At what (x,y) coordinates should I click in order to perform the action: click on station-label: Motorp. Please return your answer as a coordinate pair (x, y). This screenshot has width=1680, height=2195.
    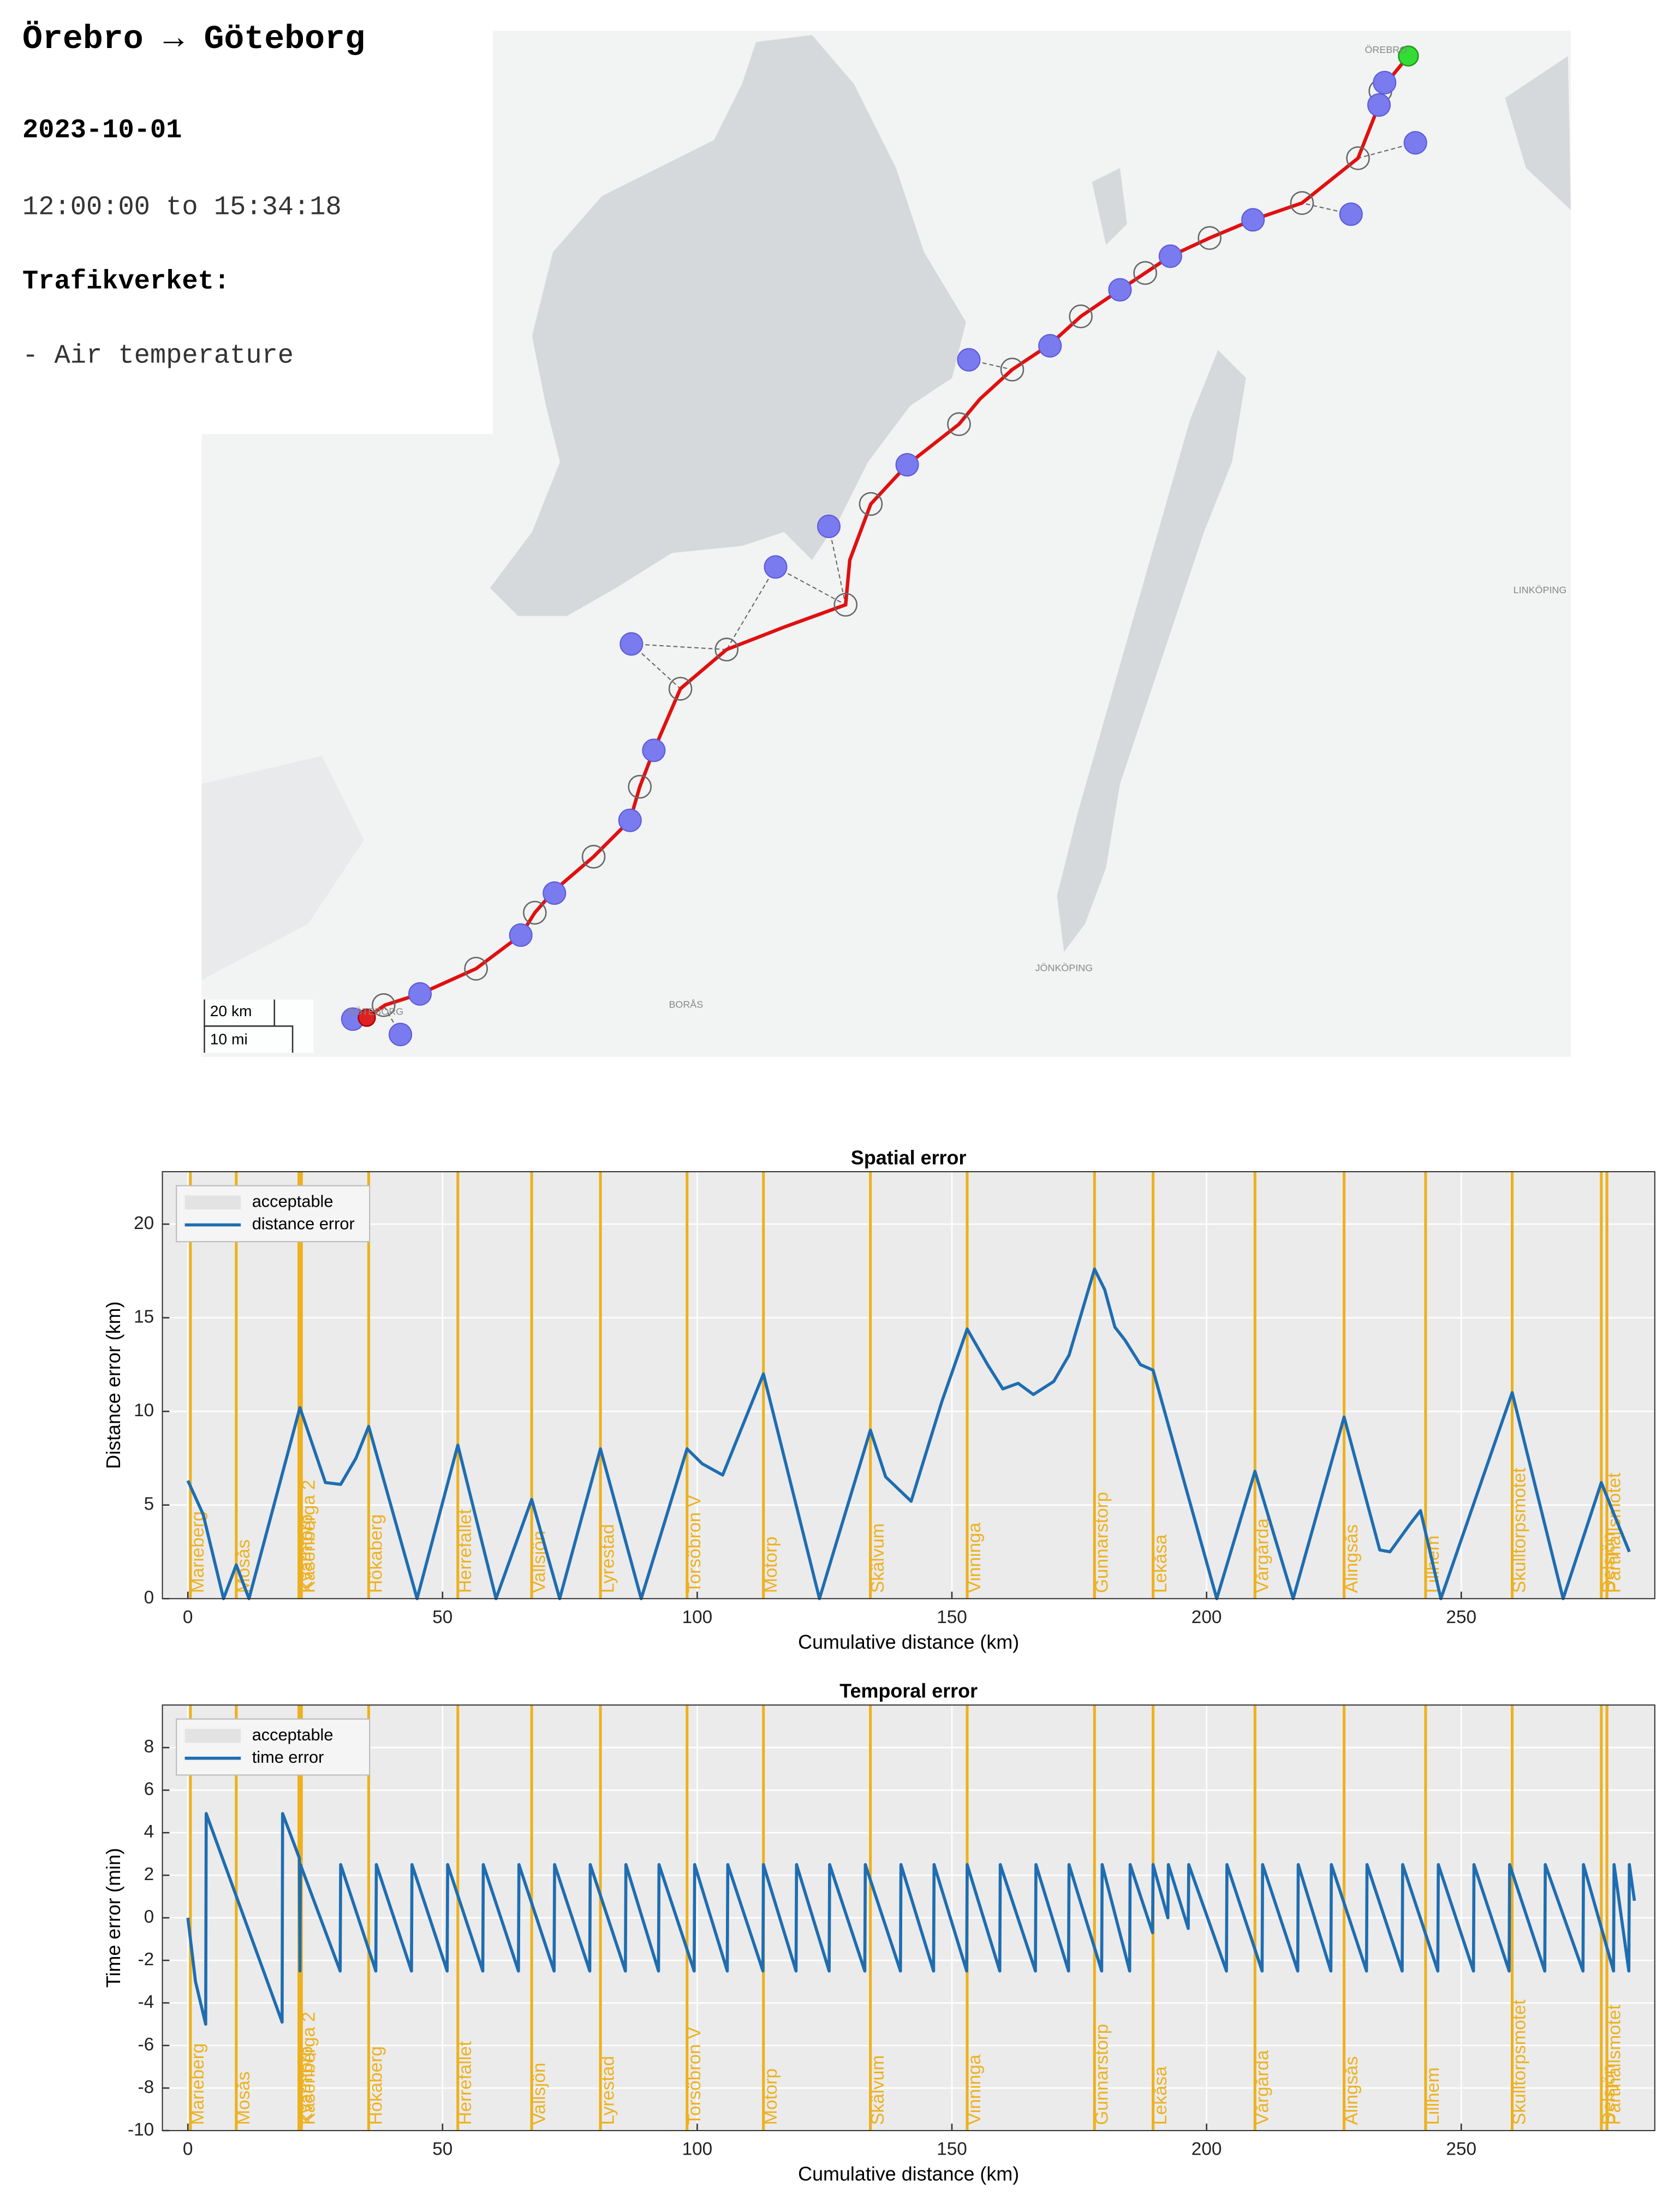
    Looking at the image, I should click on (771, 1564).